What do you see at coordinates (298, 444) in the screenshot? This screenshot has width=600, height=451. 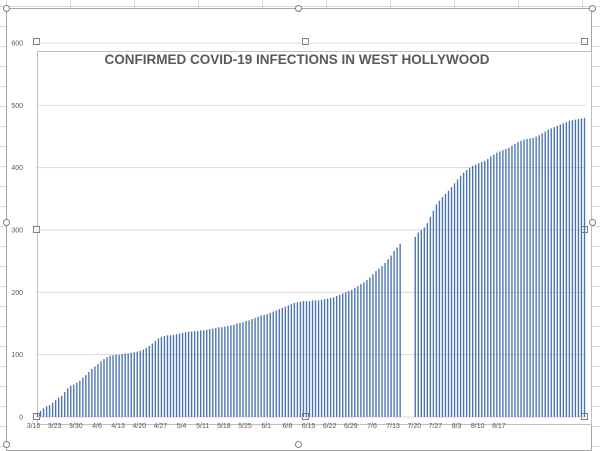 I see `resize-handle-bottom` at bounding box center [298, 444].